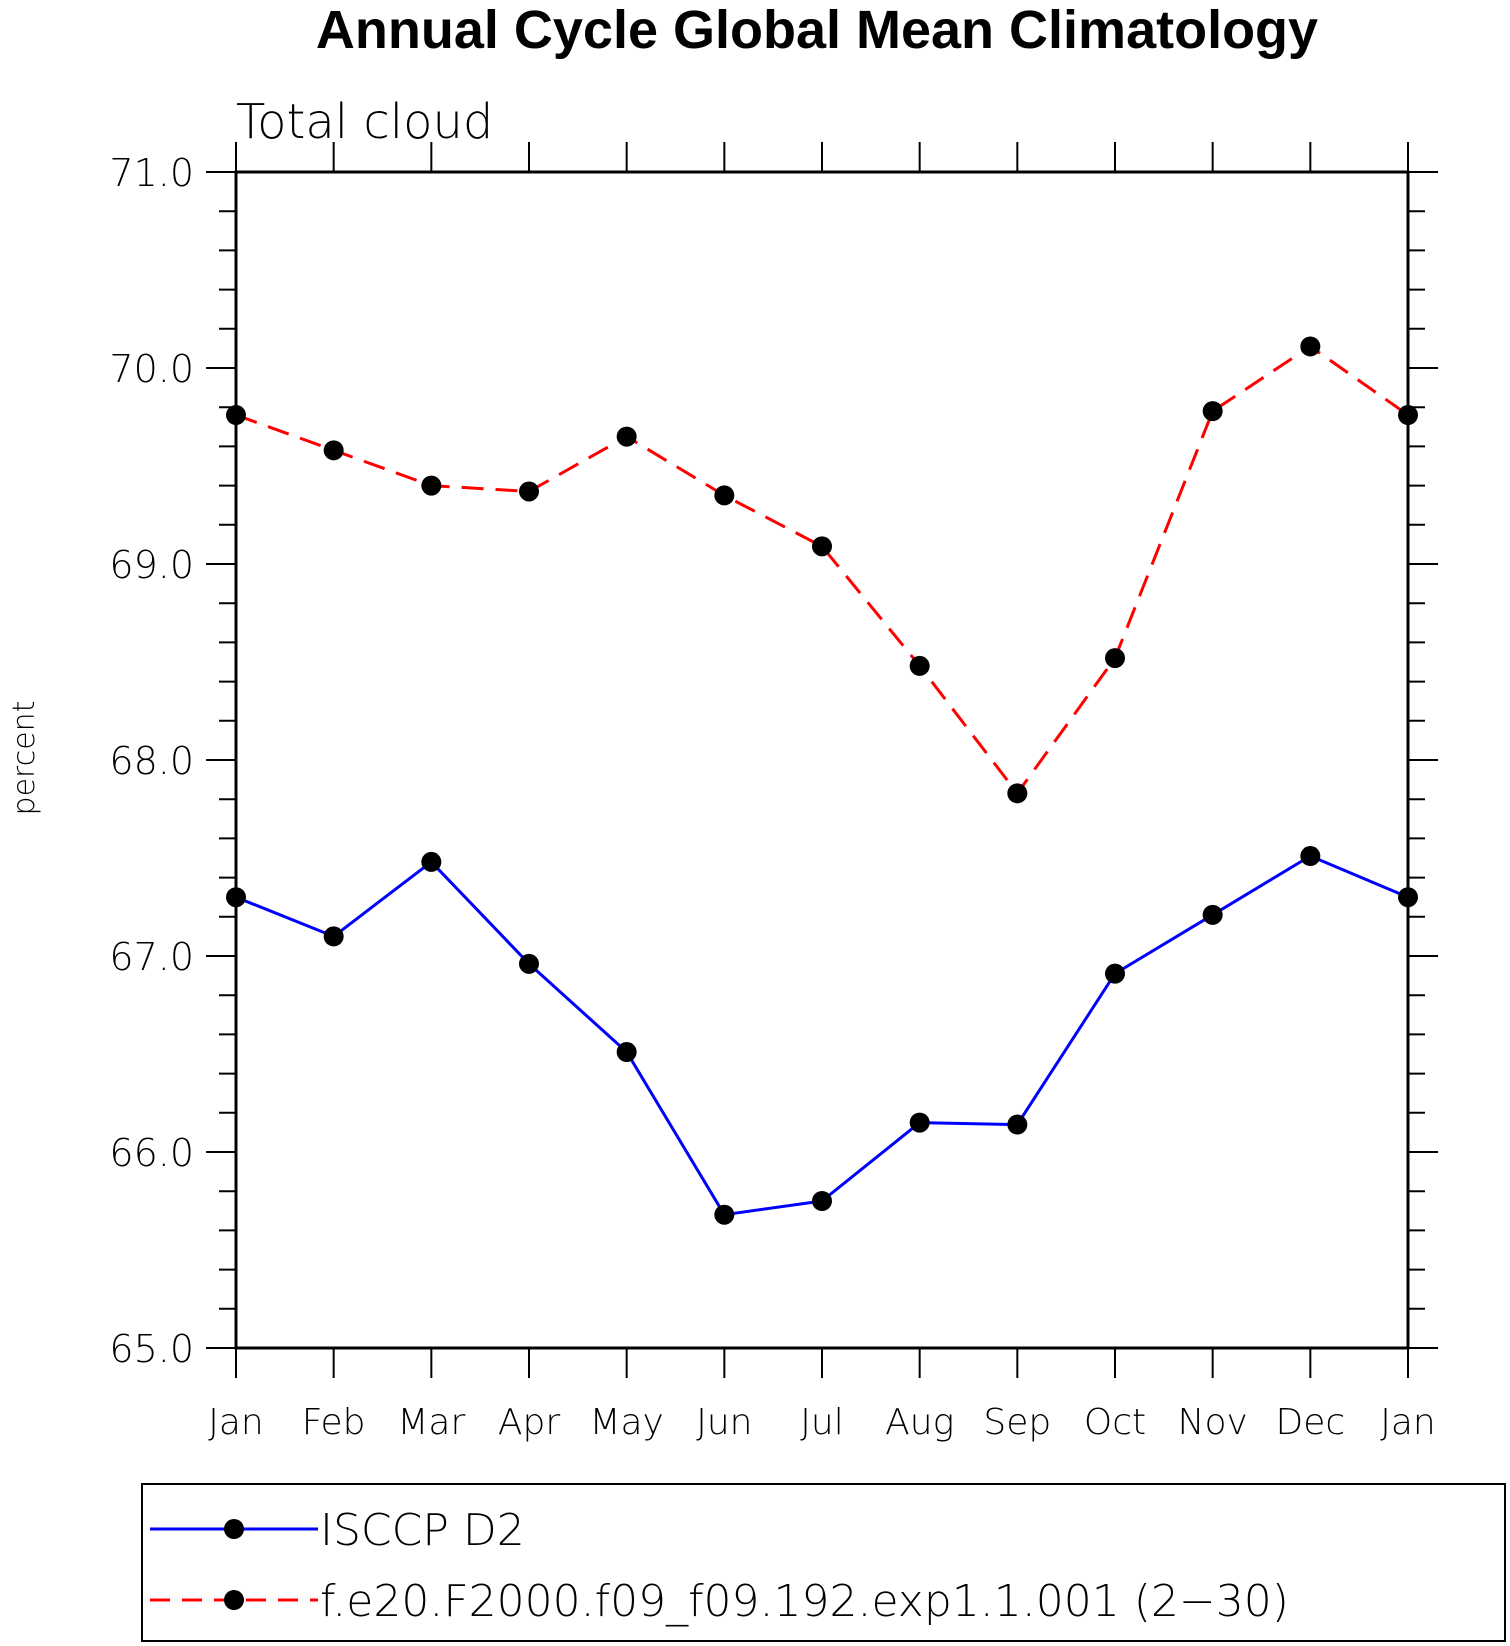 The width and height of the screenshot is (1510, 1646). Describe the element at coordinates (431, 1422) in the screenshot. I see `x-tick-label: Mar` at that location.